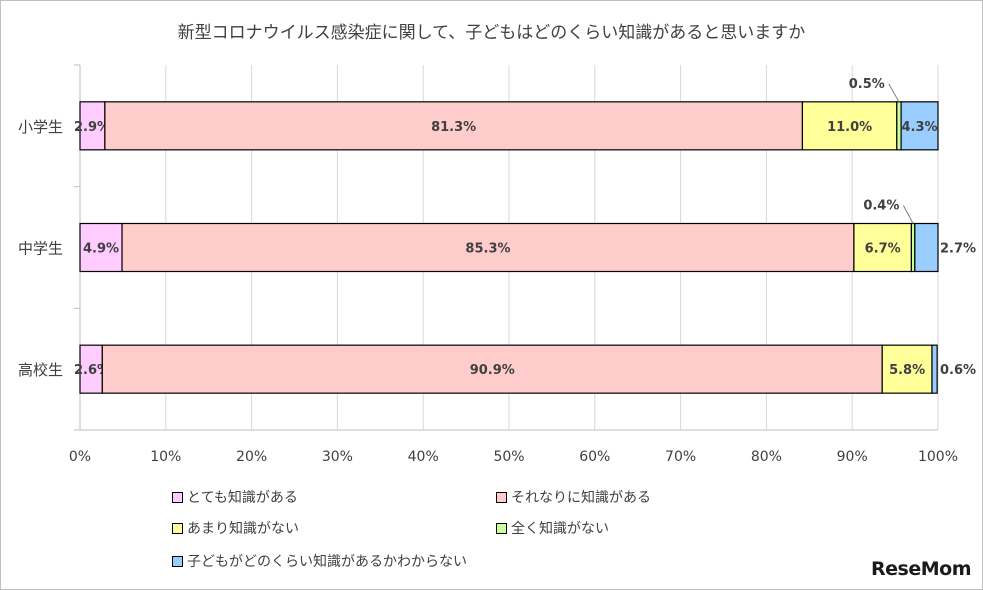 The width and height of the screenshot is (983, 590). I want to click on data-label: 2.9%, so click(92, 127).